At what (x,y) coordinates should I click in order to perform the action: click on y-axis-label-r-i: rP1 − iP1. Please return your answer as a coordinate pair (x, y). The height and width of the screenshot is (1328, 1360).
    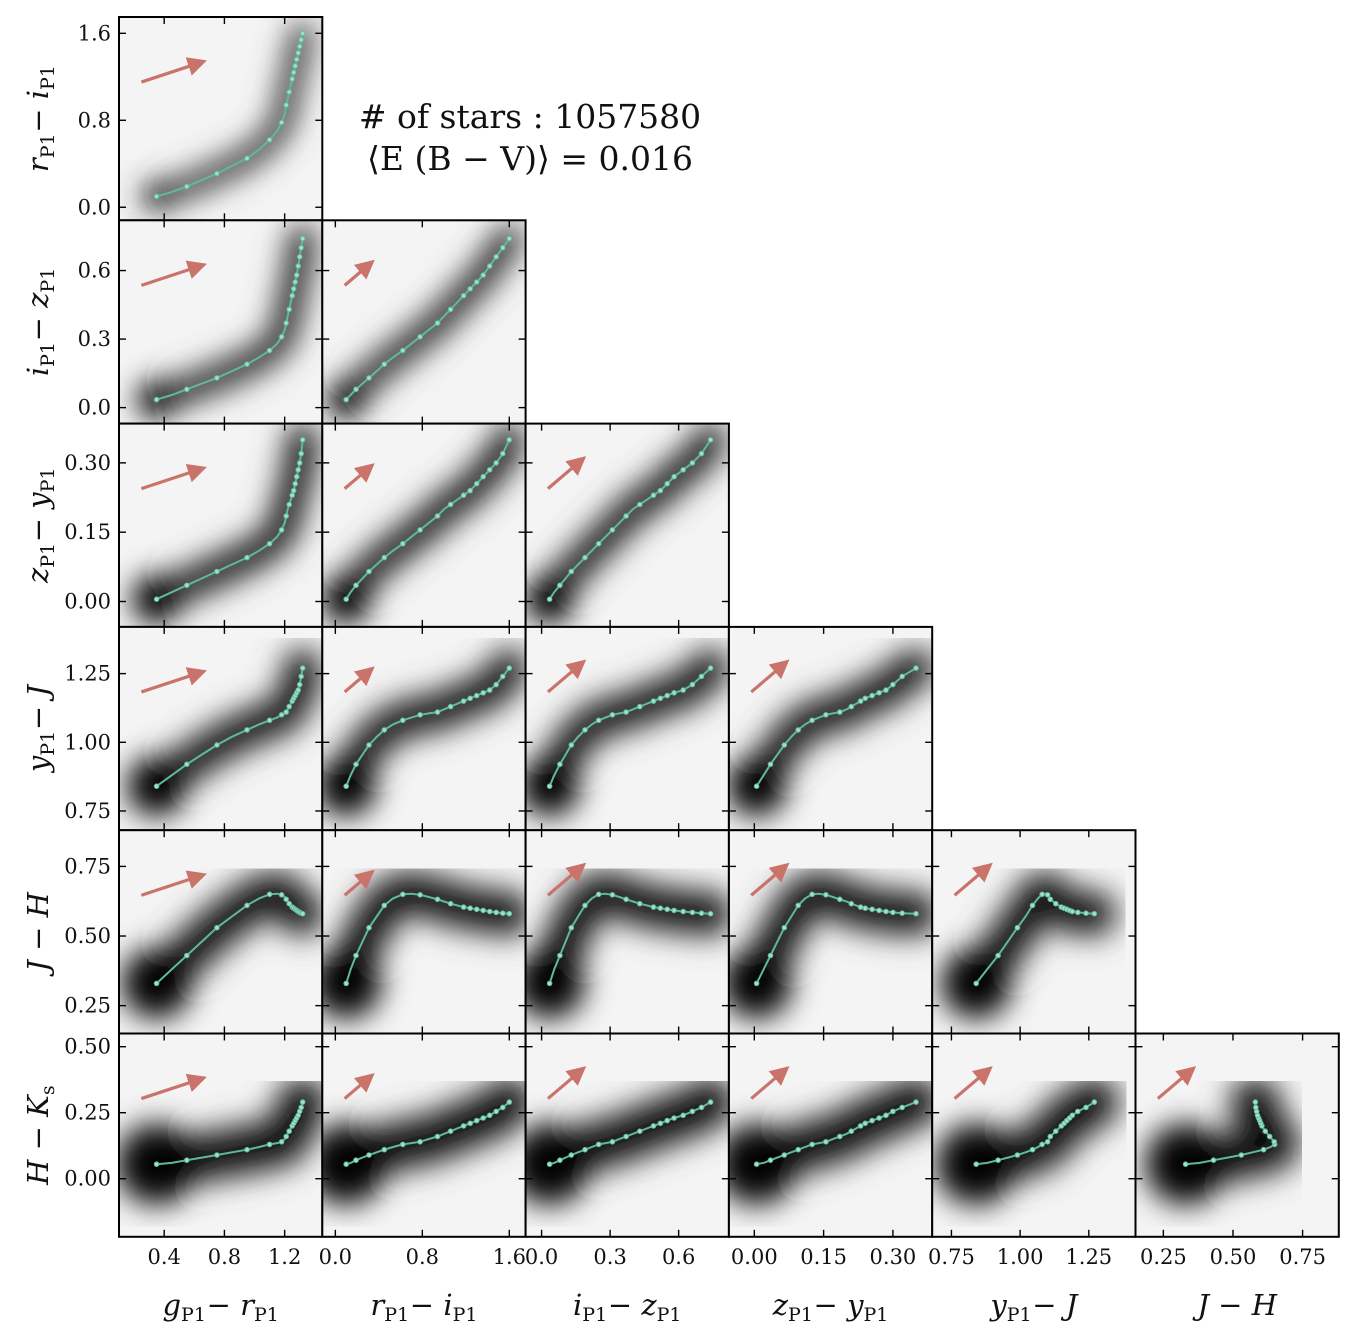
    Looking at the image, I should click on (40, 118).